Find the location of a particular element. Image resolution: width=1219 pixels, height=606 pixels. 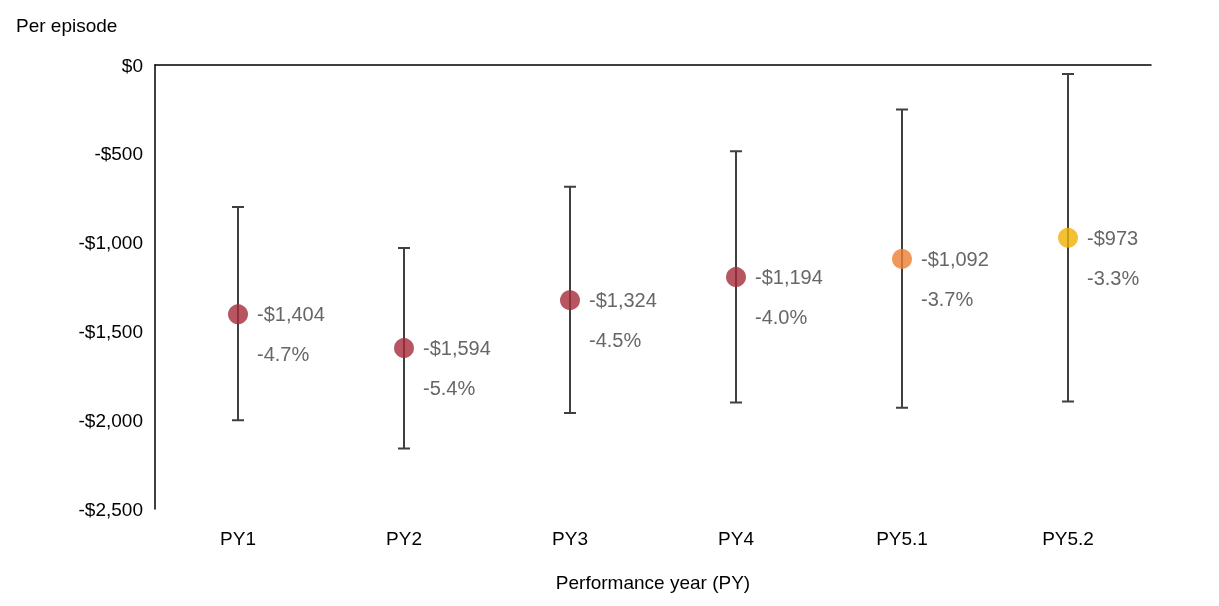

y-tick-label: -$2,000 is located at coordinates (110, 420).